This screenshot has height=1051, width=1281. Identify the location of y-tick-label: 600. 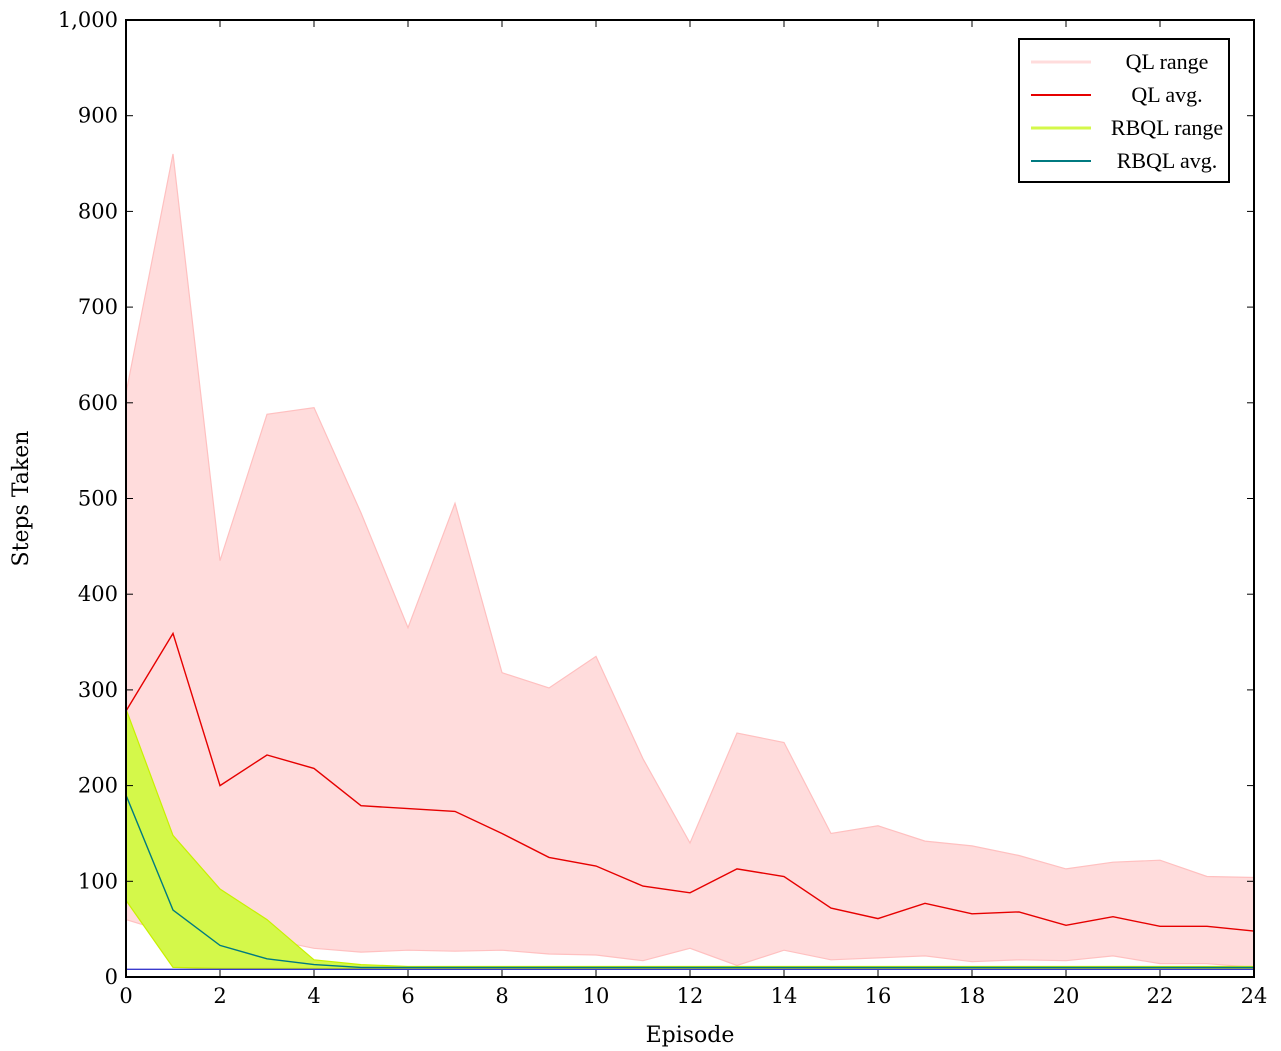
(98, 403).